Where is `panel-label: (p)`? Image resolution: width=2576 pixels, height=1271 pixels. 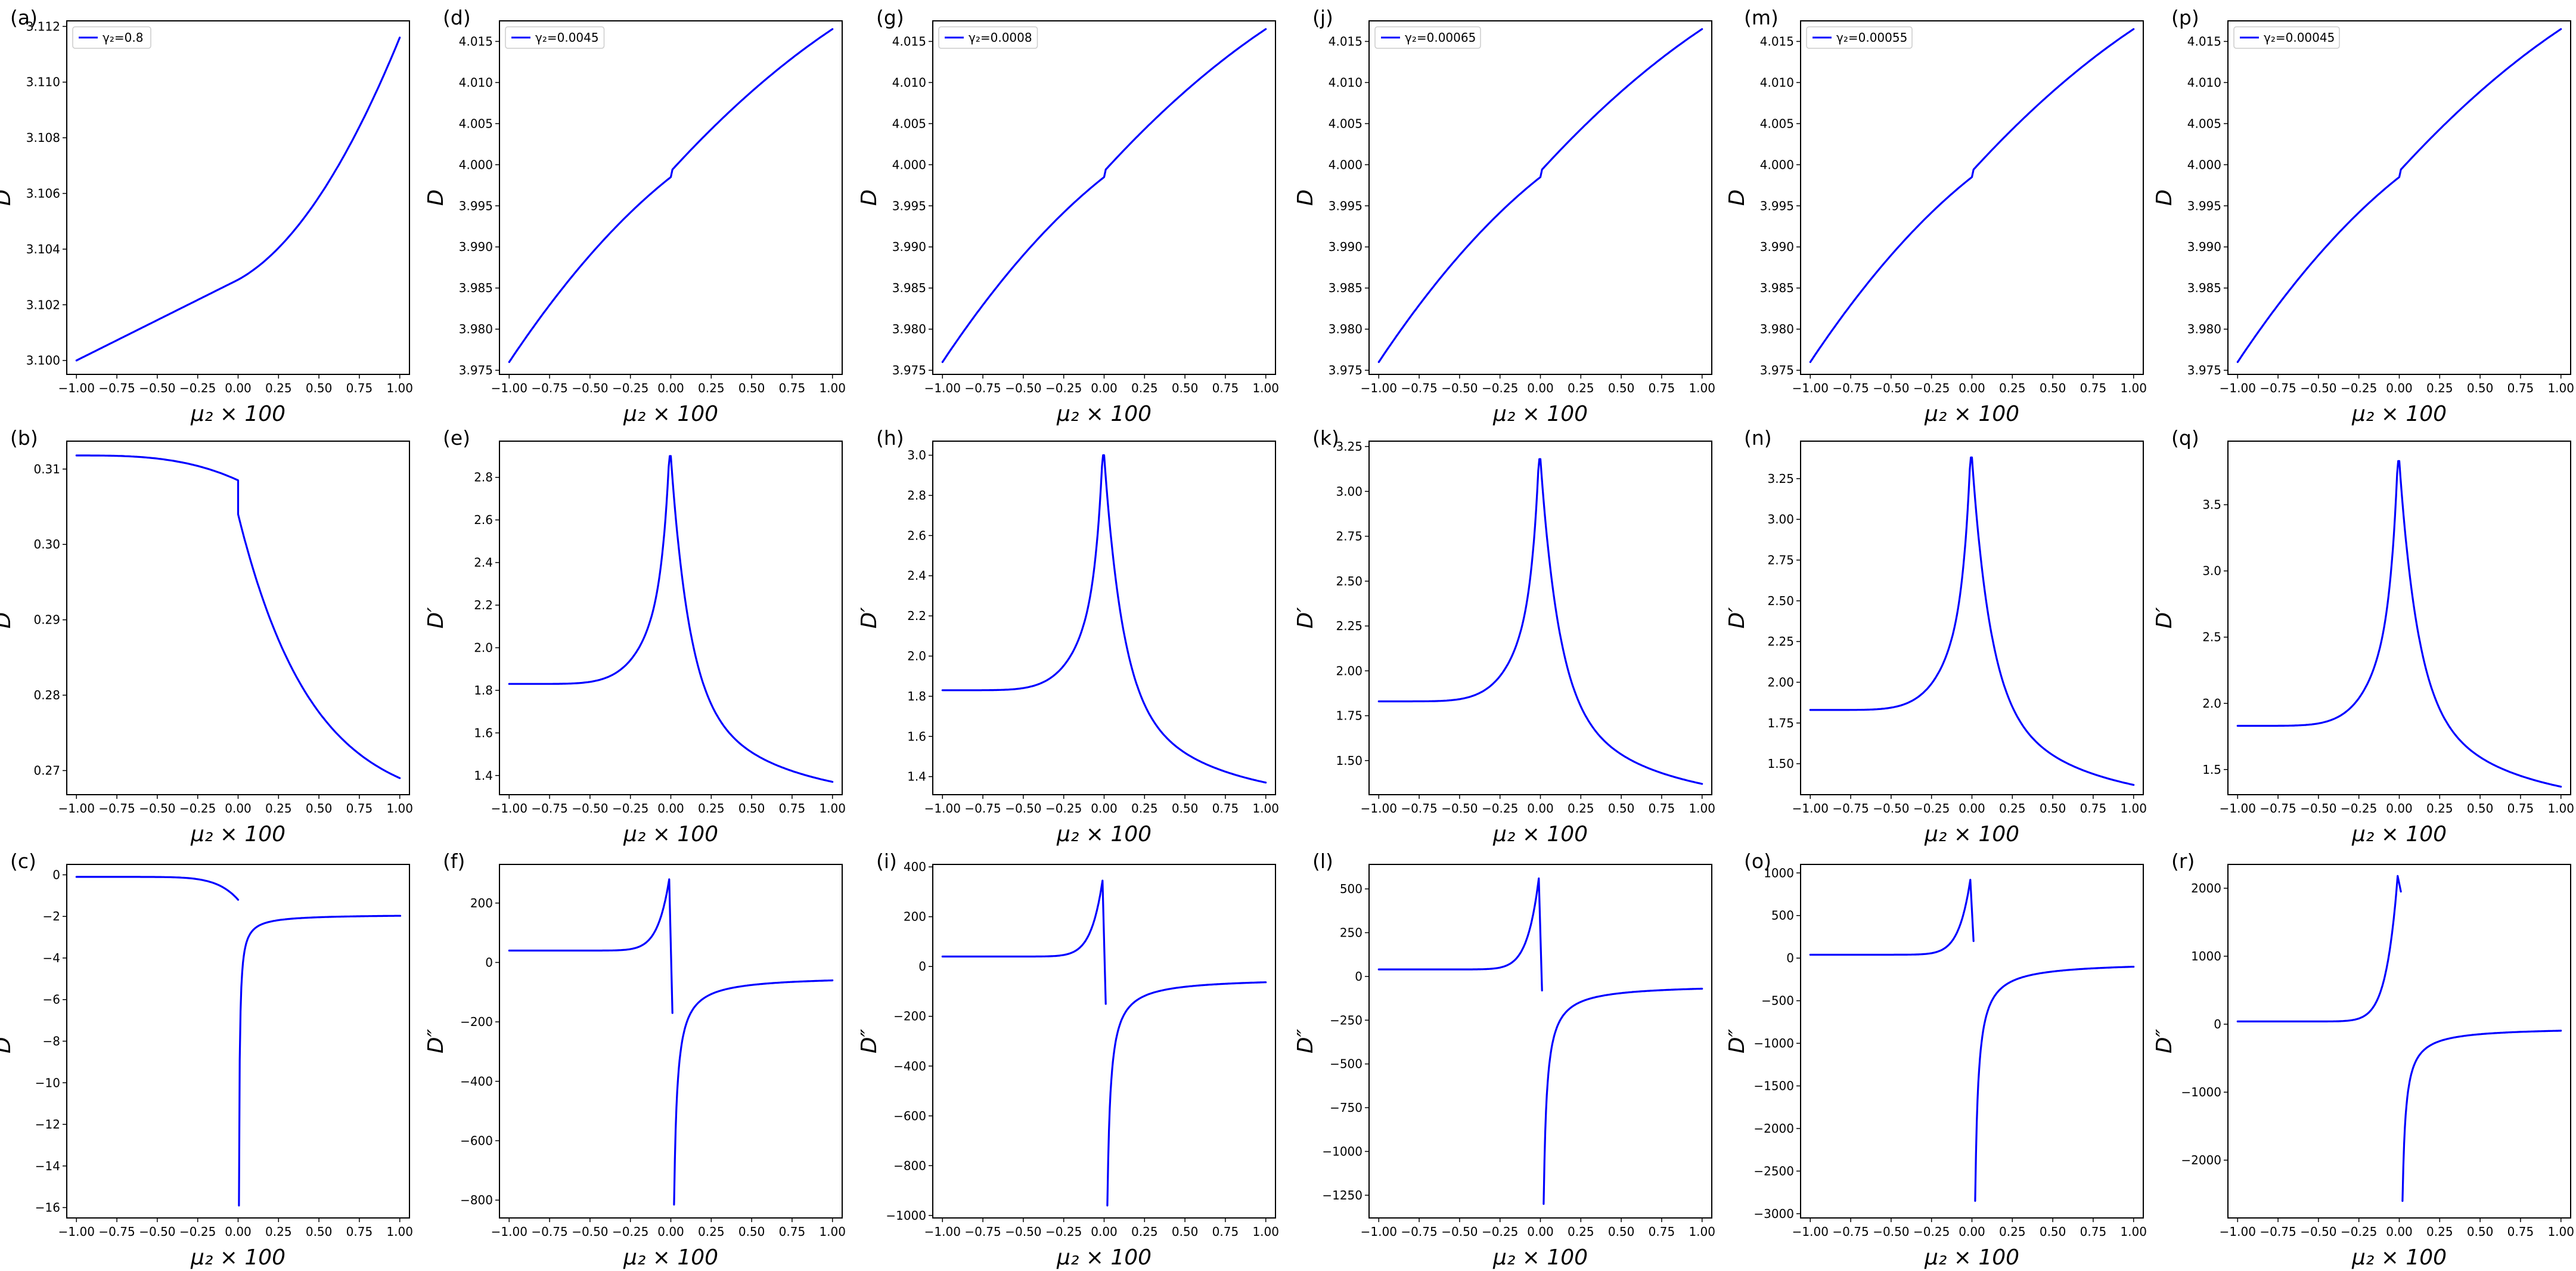 panel-label: (p) is located at coordinates (2185, 17).